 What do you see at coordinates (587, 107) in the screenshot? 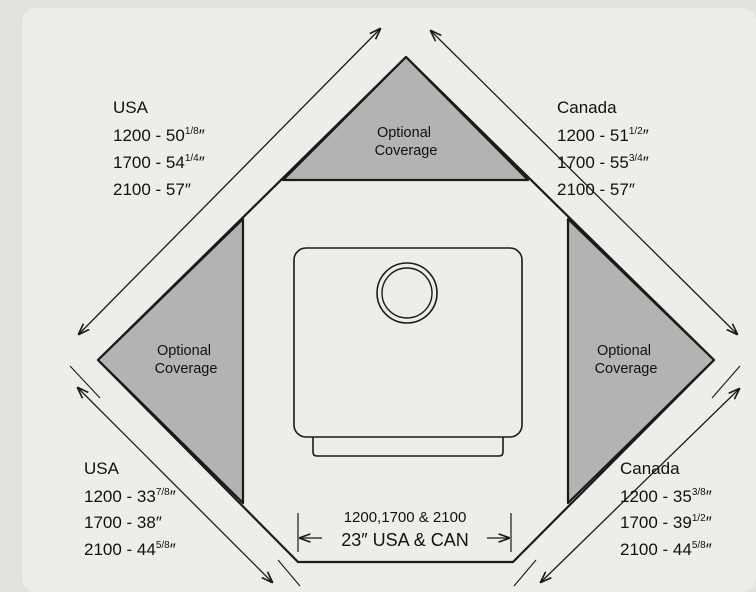
I see `canada-diagonal-title: Canada` at bounding box center [587, 107].